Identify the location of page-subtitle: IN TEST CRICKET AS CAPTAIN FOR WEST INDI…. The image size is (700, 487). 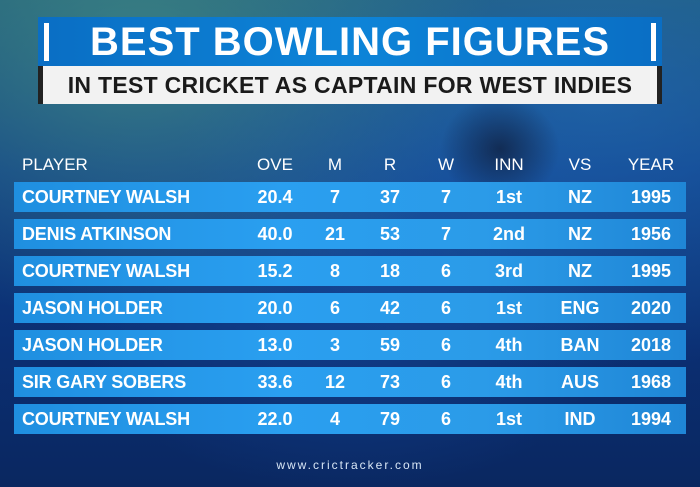
(350, 84).